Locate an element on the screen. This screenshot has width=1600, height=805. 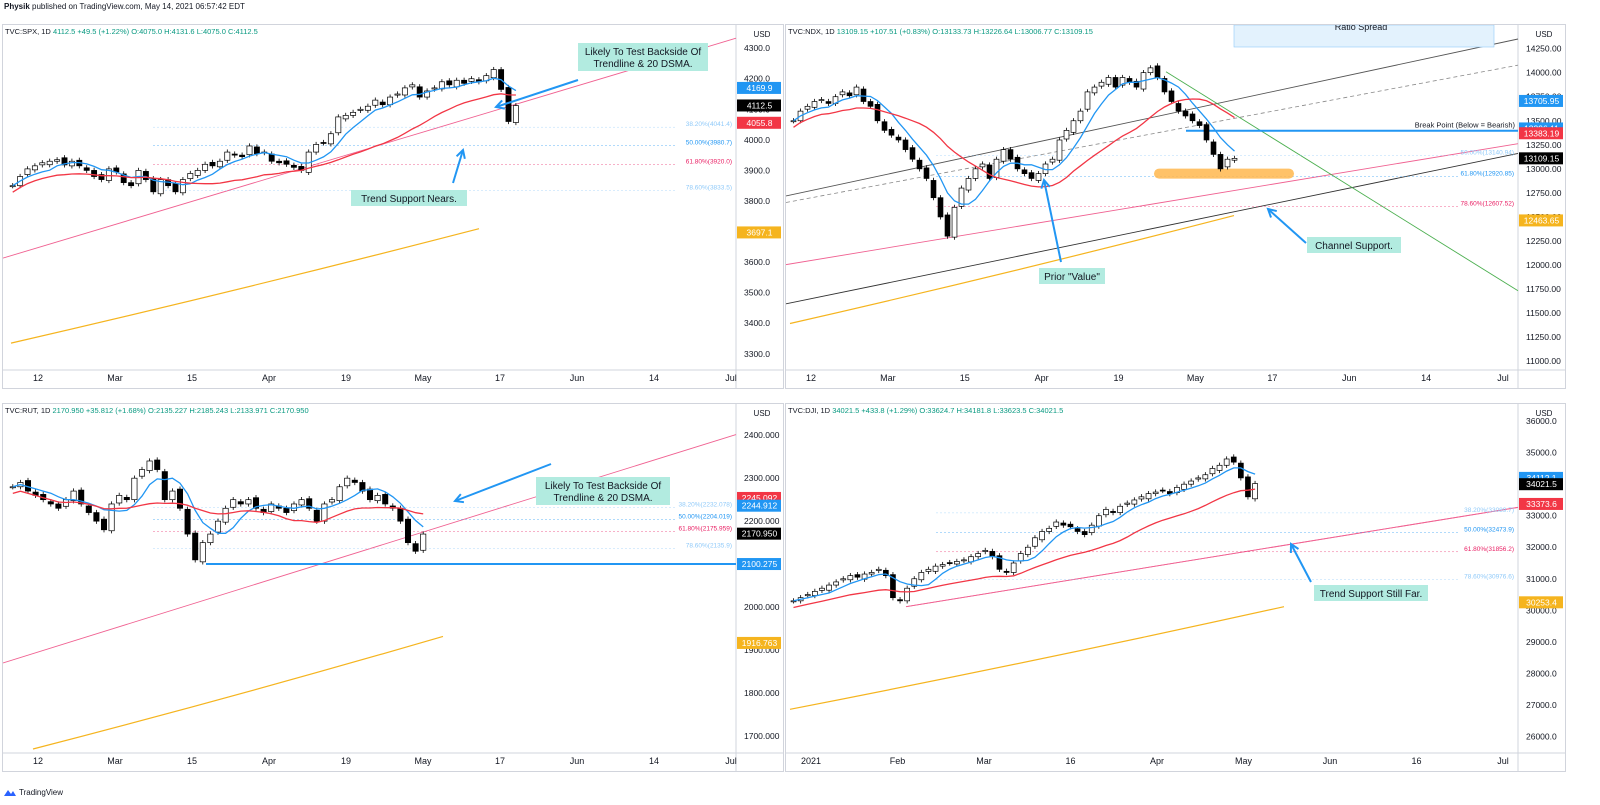
y-tick-label: 12250.00 is located at coordinates (1544, 241).